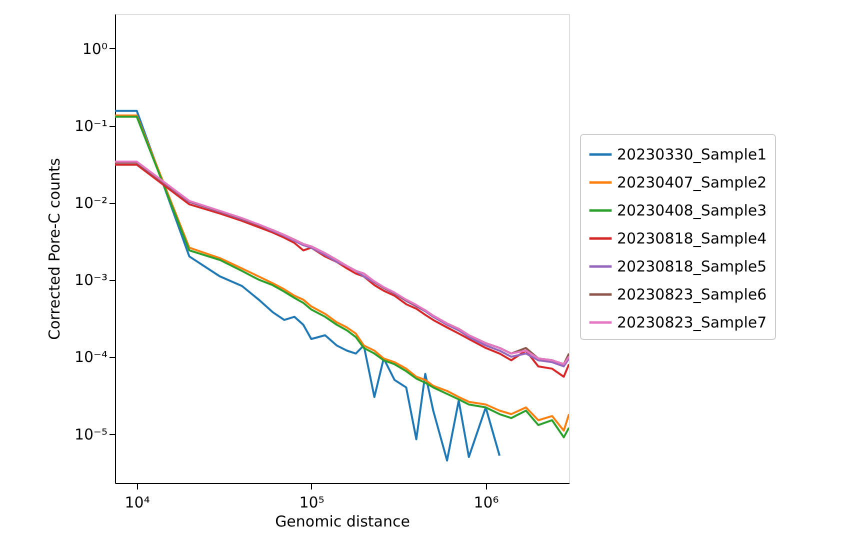 The height and width of the screenshot is (555, 850). Describe the element at coordinates (311, 503) in the screenshot. I see `x-tick-label: 10⁵` at that location.